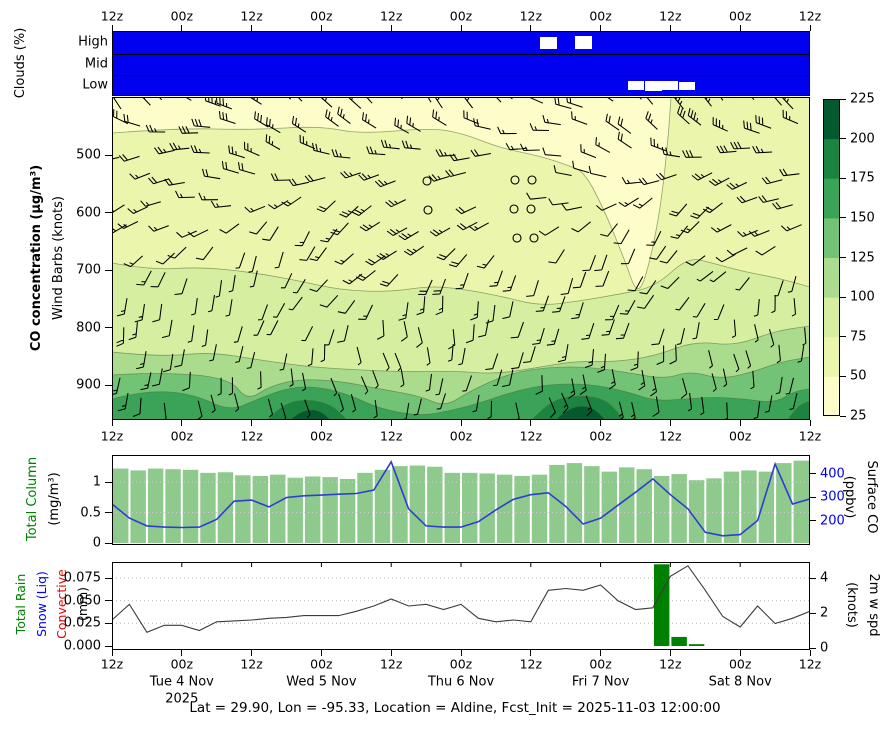 This screenshot has width=891, height=730. I want to click on pressure-tick-label: 900, so click(88, 385).